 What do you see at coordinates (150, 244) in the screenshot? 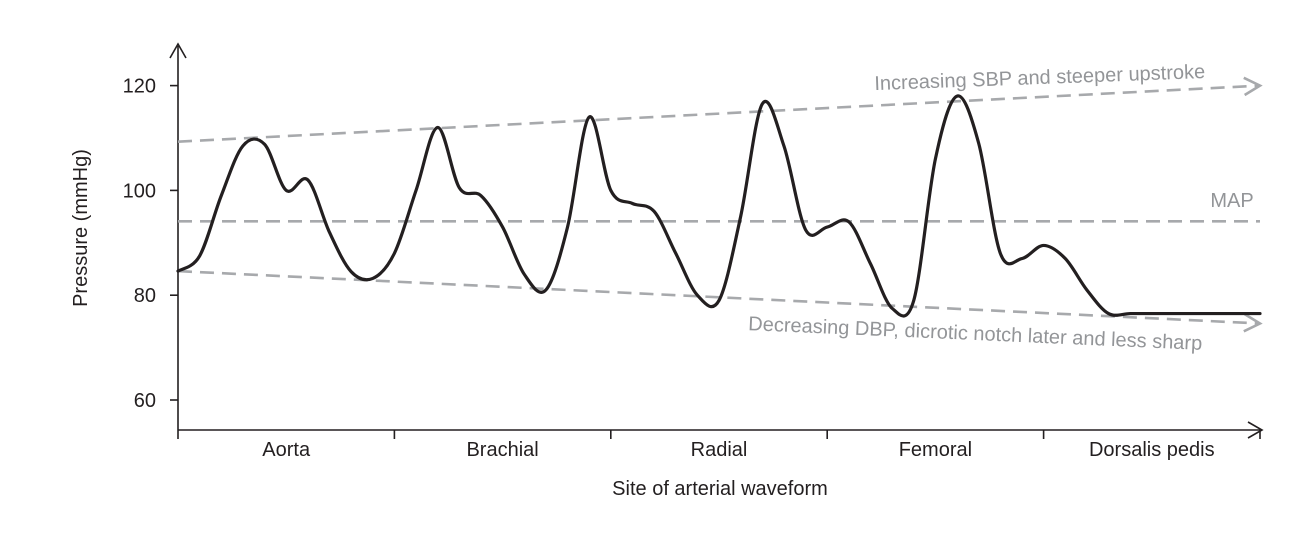
I see `y-ticks: 60 80 100 120` at bounding box center [150, 244].